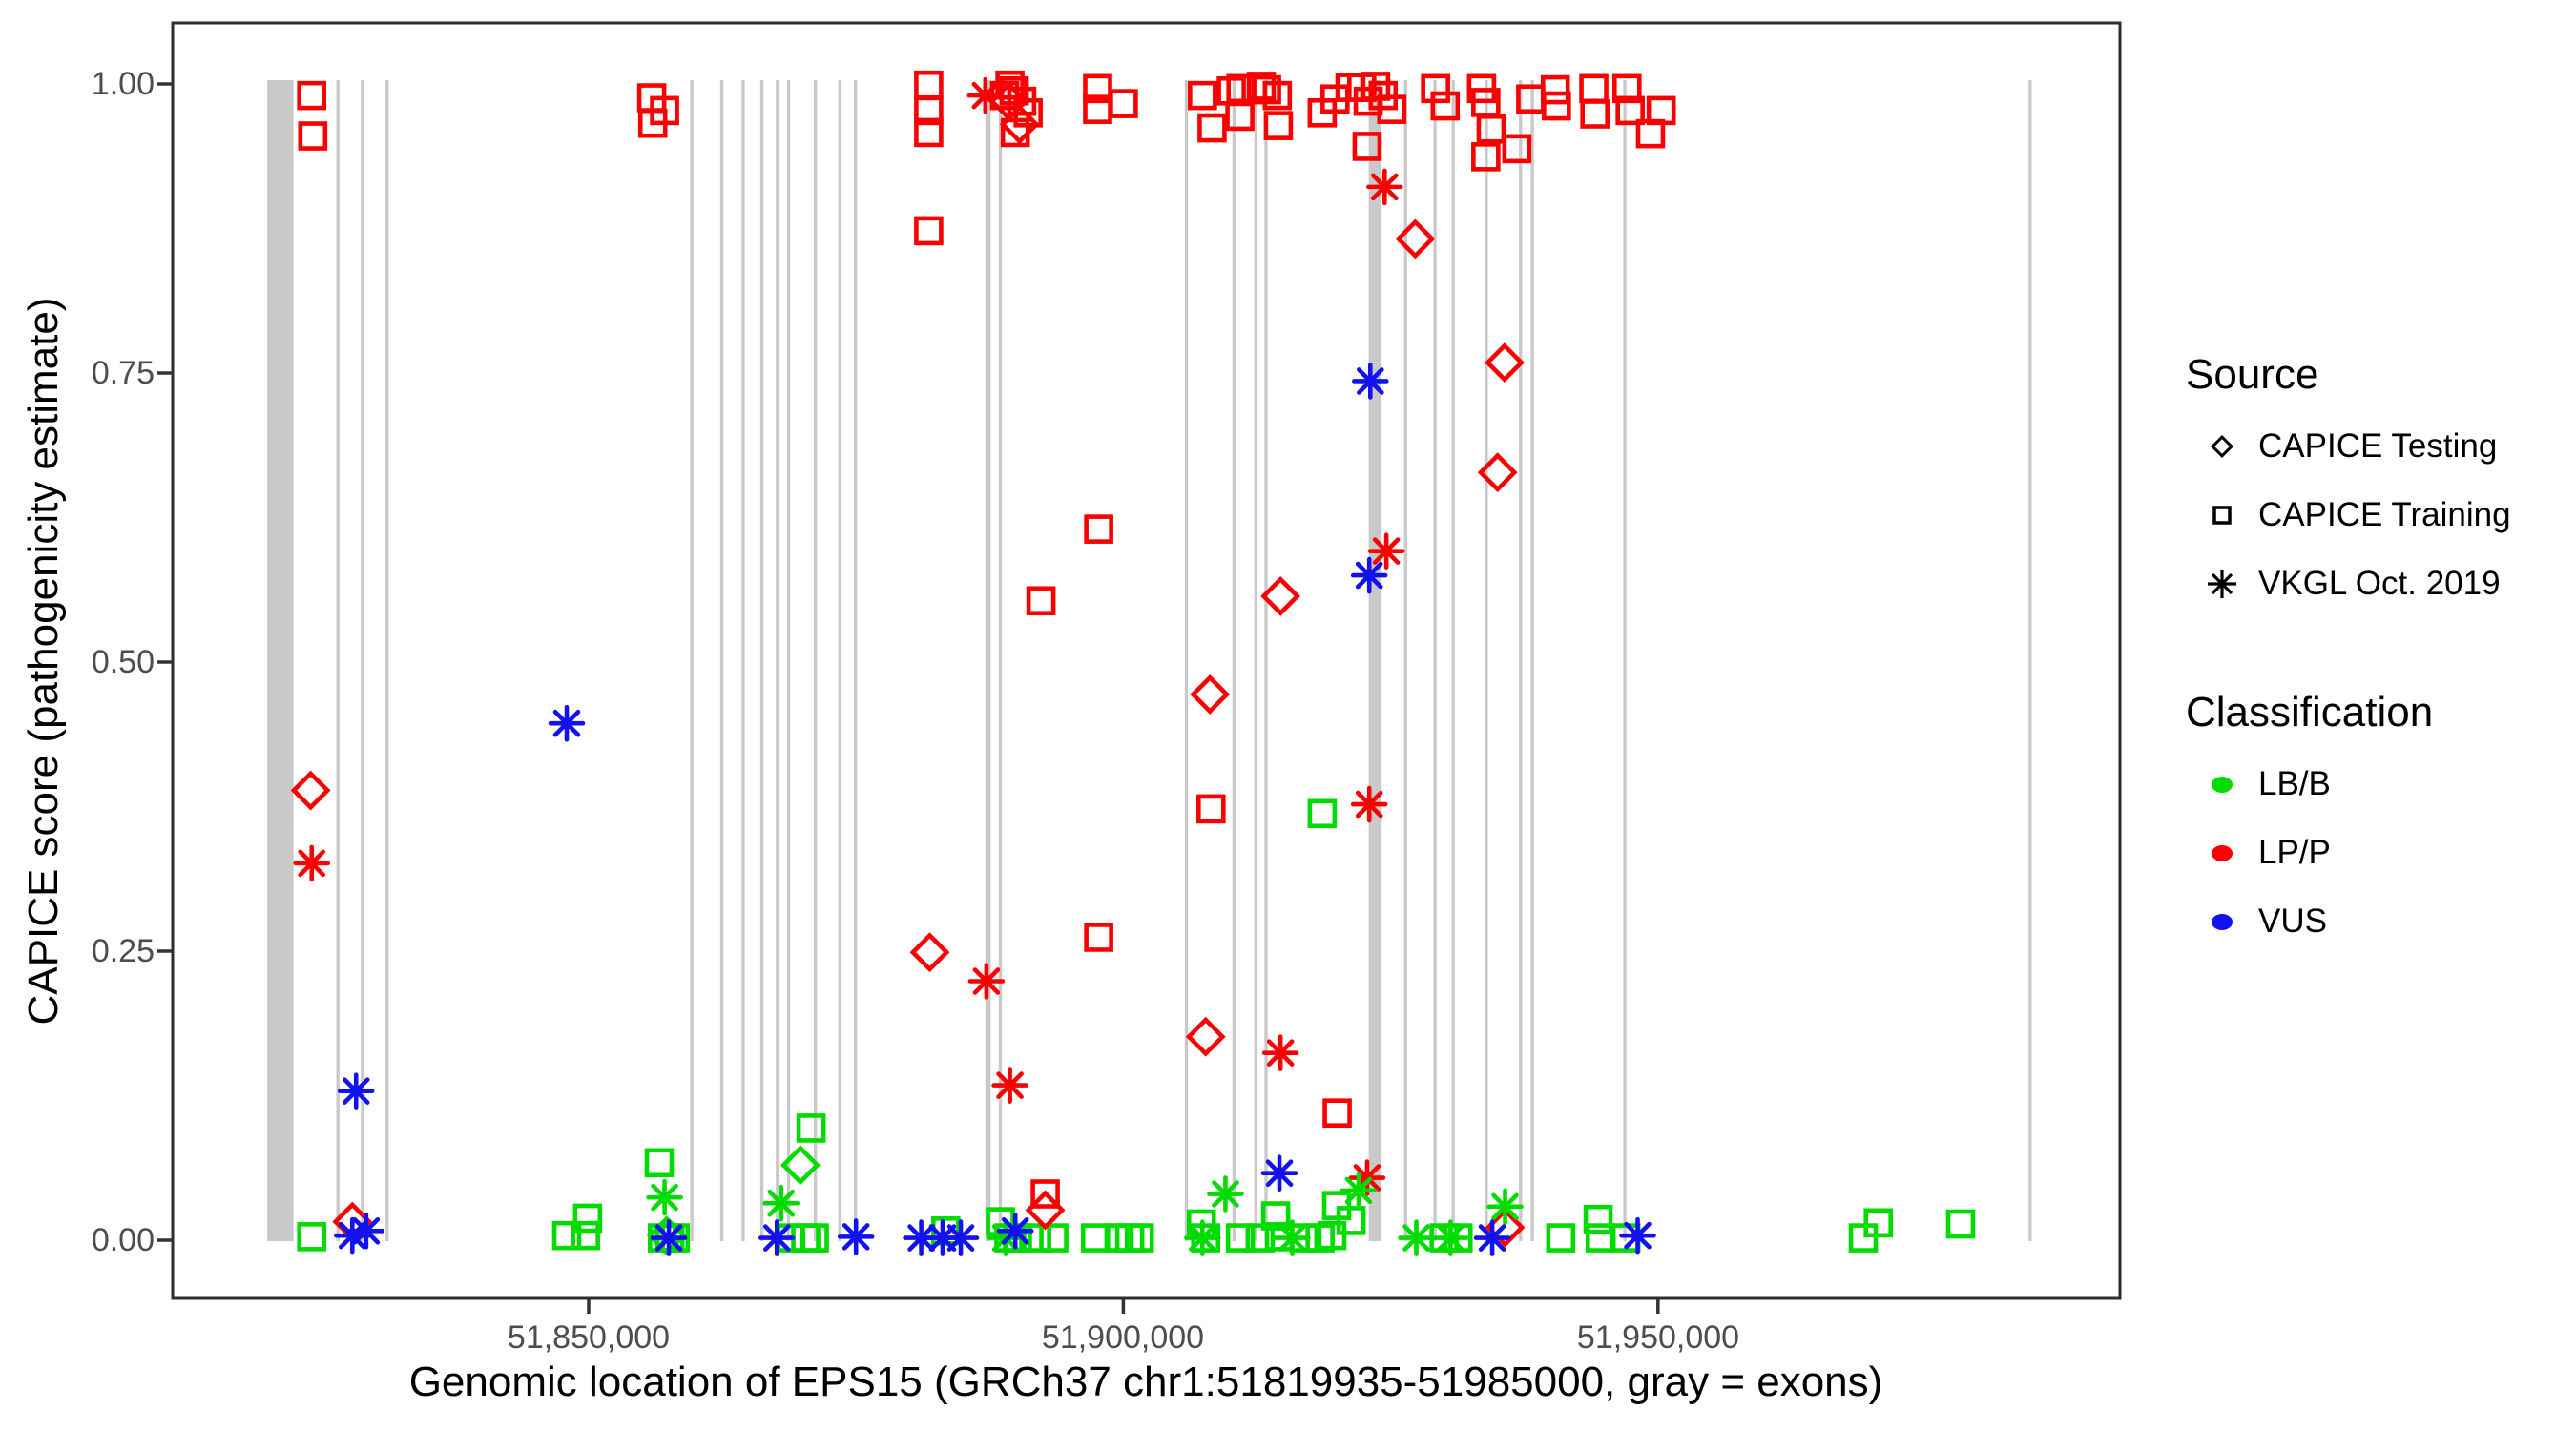 The image size is (2576, 1431). I want to click on lbb-dot-icon, so click(2222, 784).